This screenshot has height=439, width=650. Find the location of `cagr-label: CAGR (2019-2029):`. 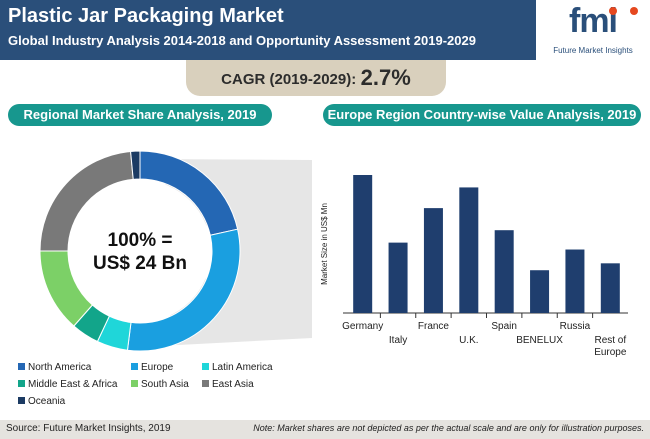

cagr-label: CAGR (2019-2029): is located at coordinates (289, 79).